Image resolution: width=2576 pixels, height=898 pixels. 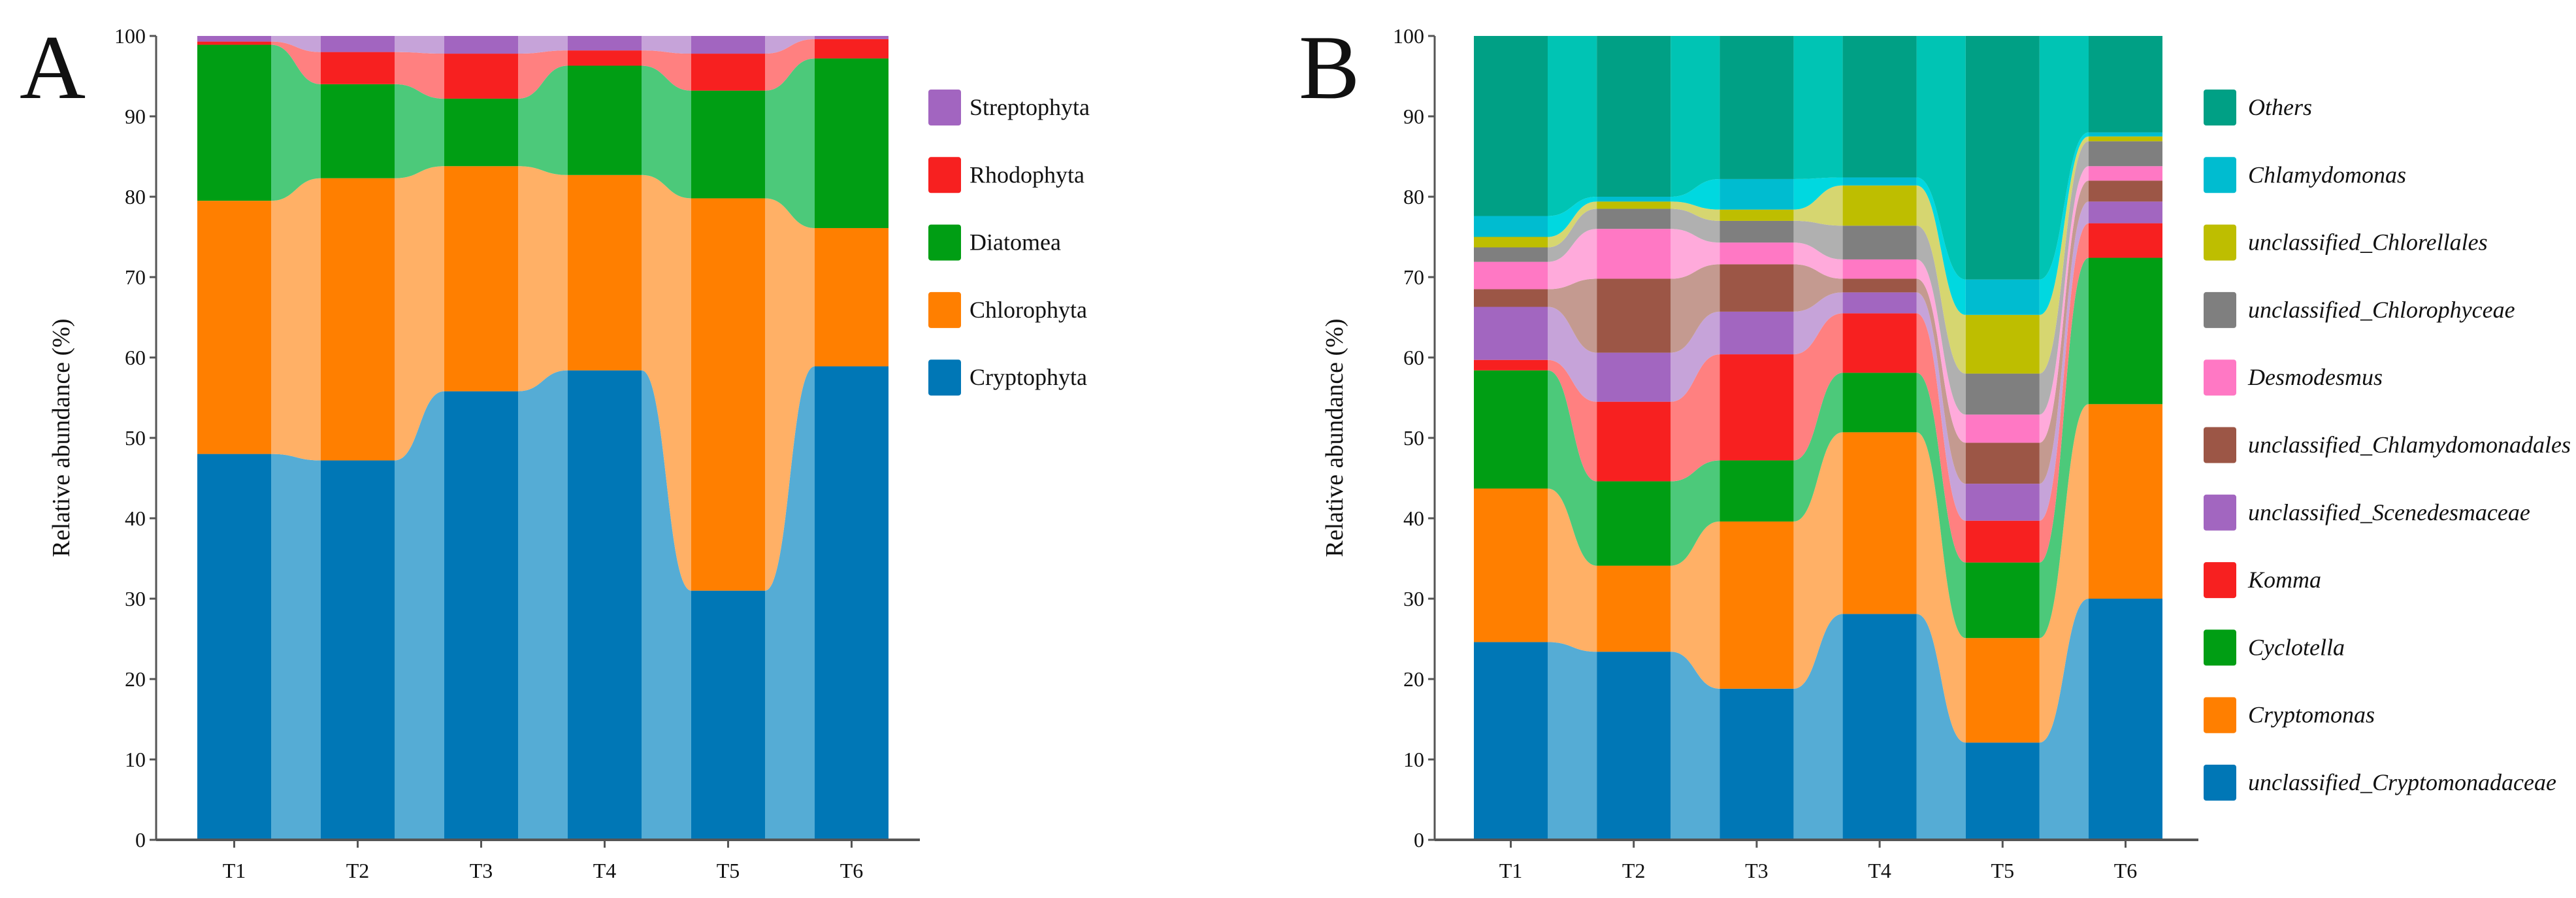 I want to click on bar-segment-cryptomonas-t6, so click(x=2125, y=502).